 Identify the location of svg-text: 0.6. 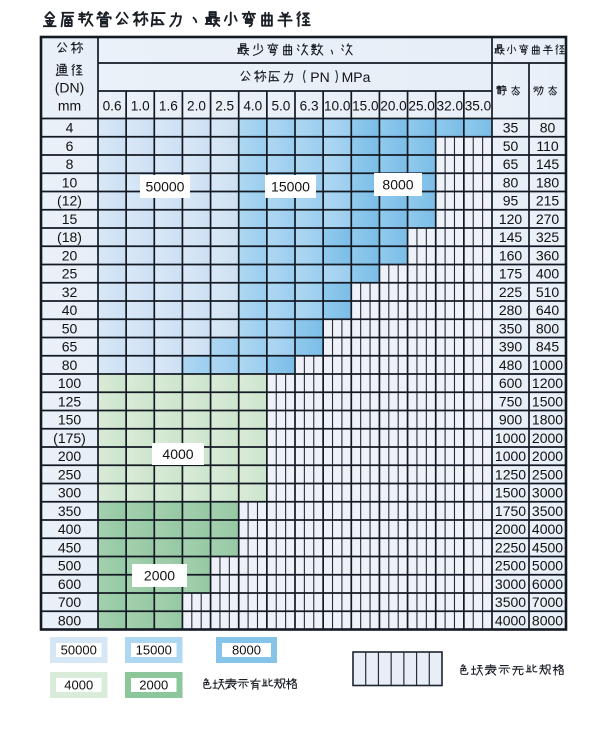
(112, 105).